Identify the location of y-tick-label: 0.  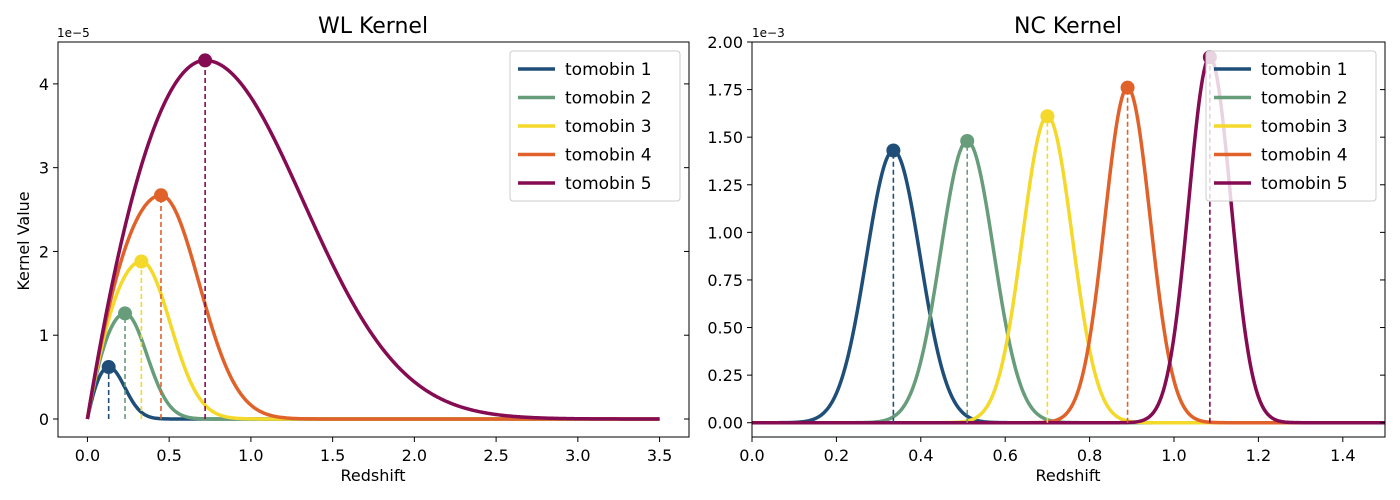
(44, 419).